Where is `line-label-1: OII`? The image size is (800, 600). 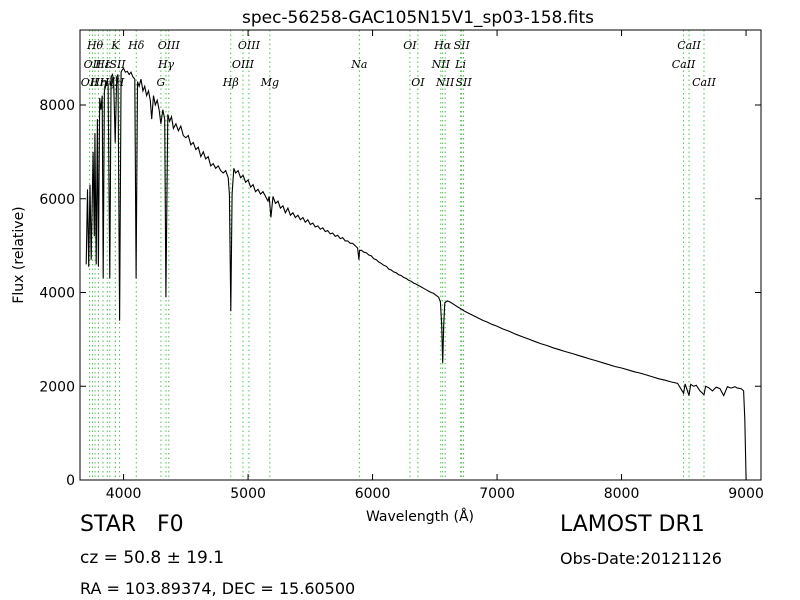
line-label-1: OII is located at coordinates (93, 64).